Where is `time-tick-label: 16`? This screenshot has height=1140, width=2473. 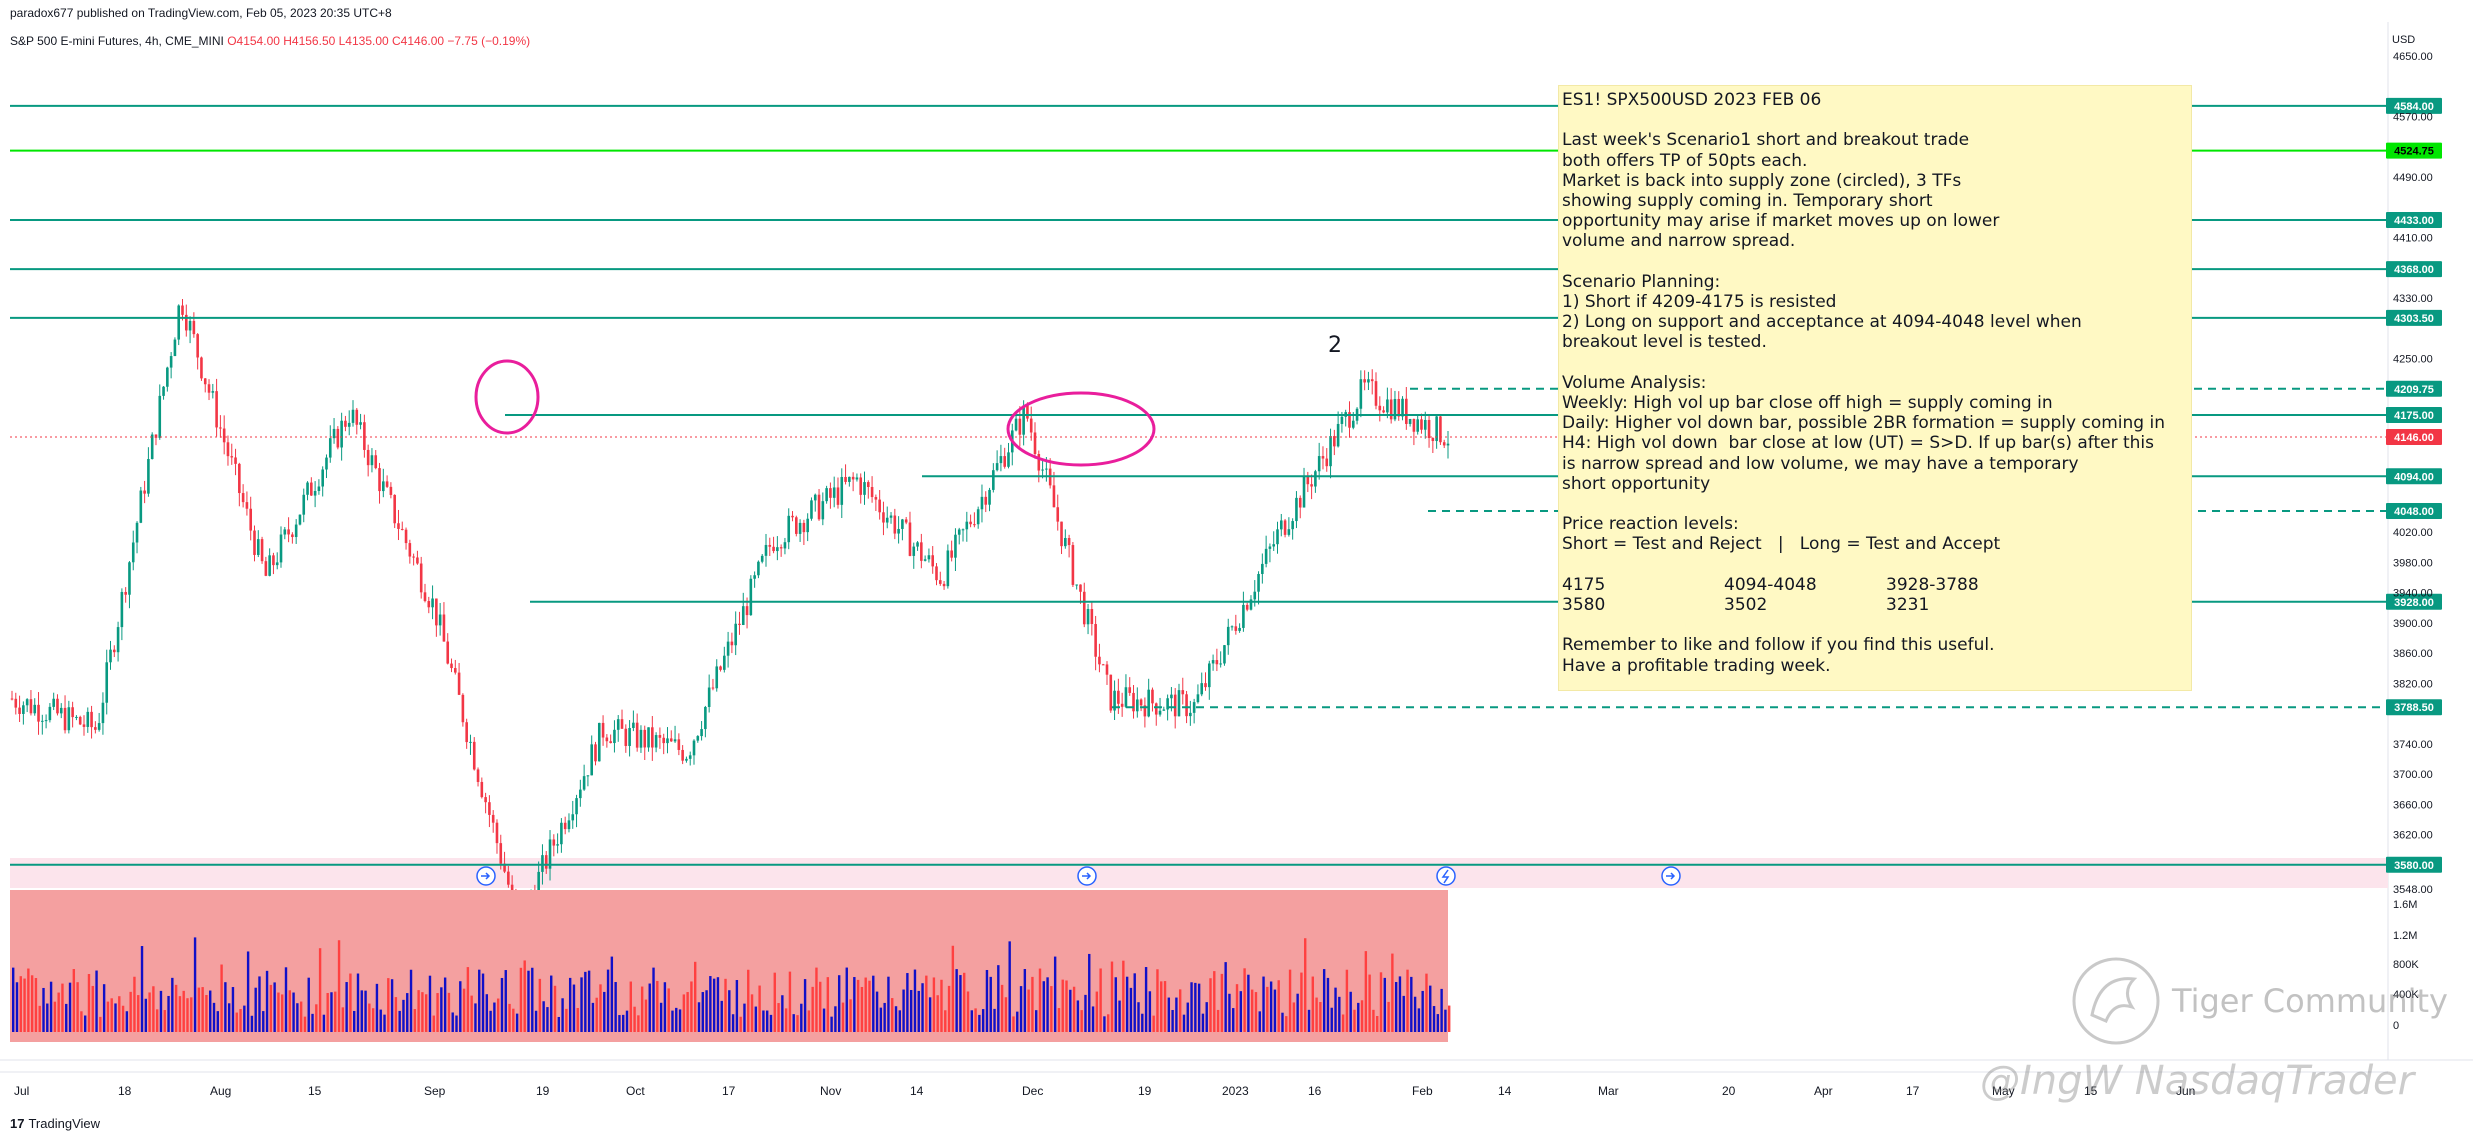
time-tick-label: 16 is located at coordinates (1315, 1091).